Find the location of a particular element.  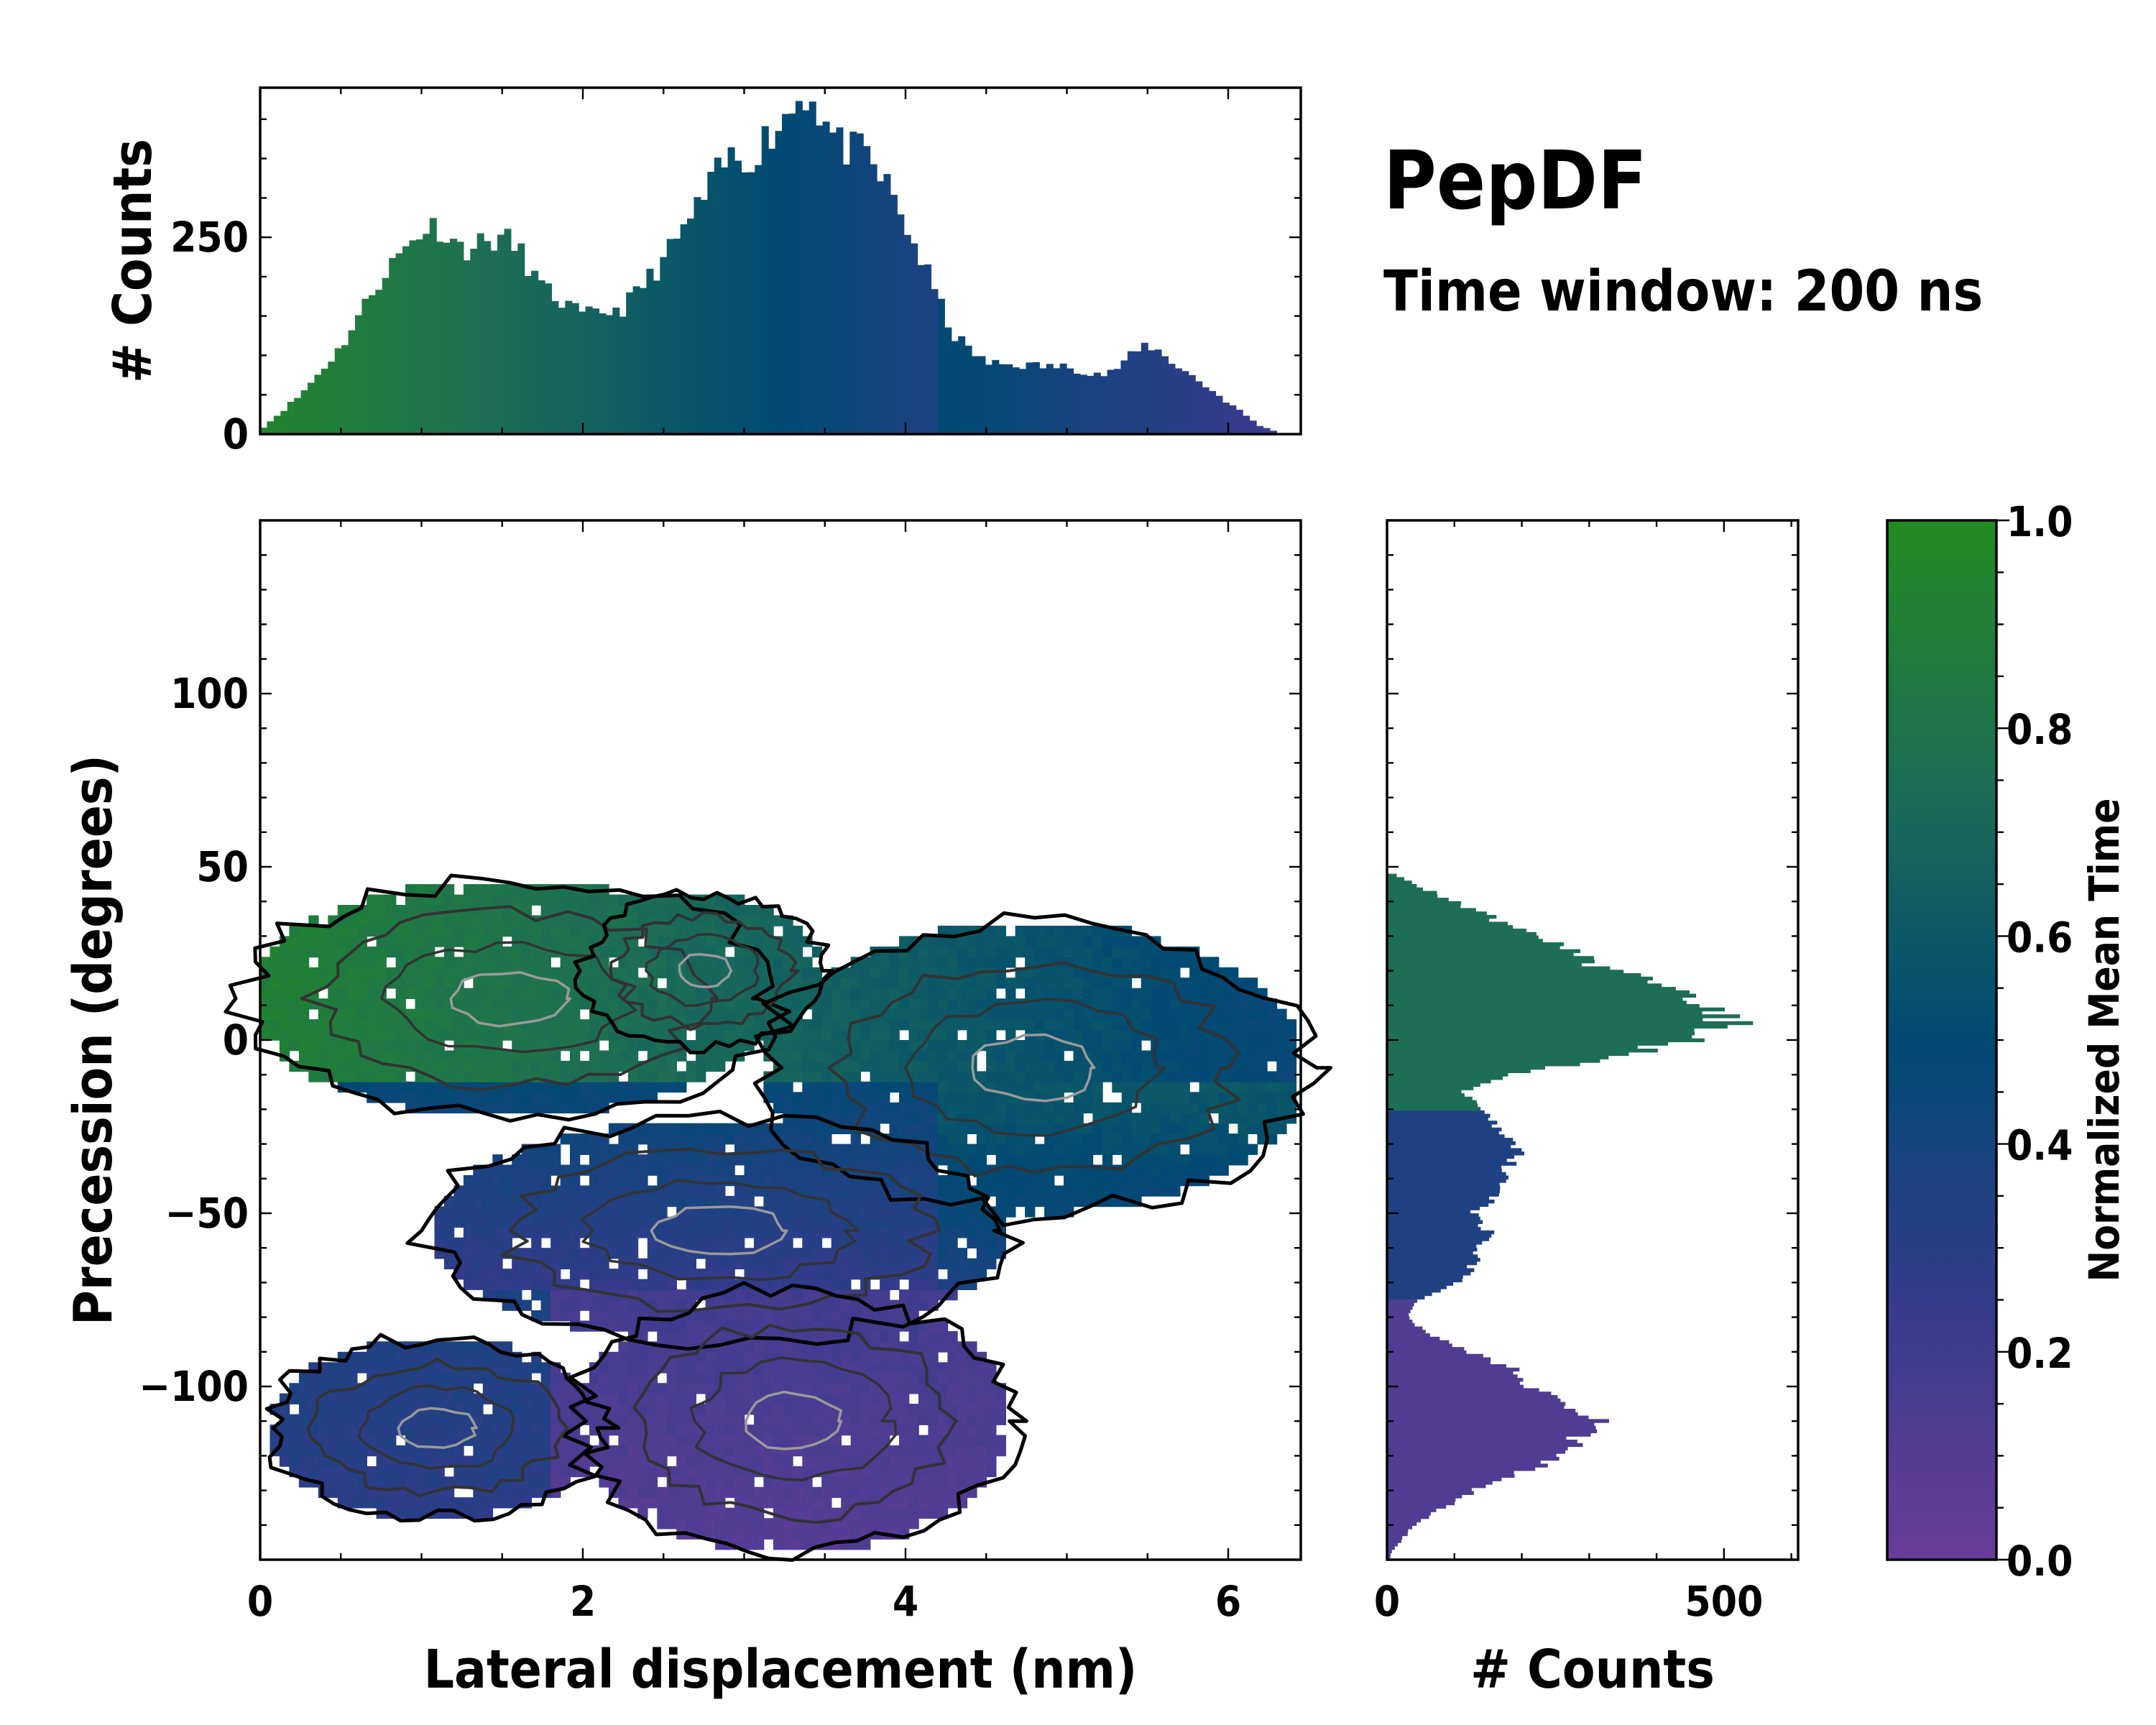

right-histogram-panel: 0 500 # Counts is located at coordinates (1587, 1110).